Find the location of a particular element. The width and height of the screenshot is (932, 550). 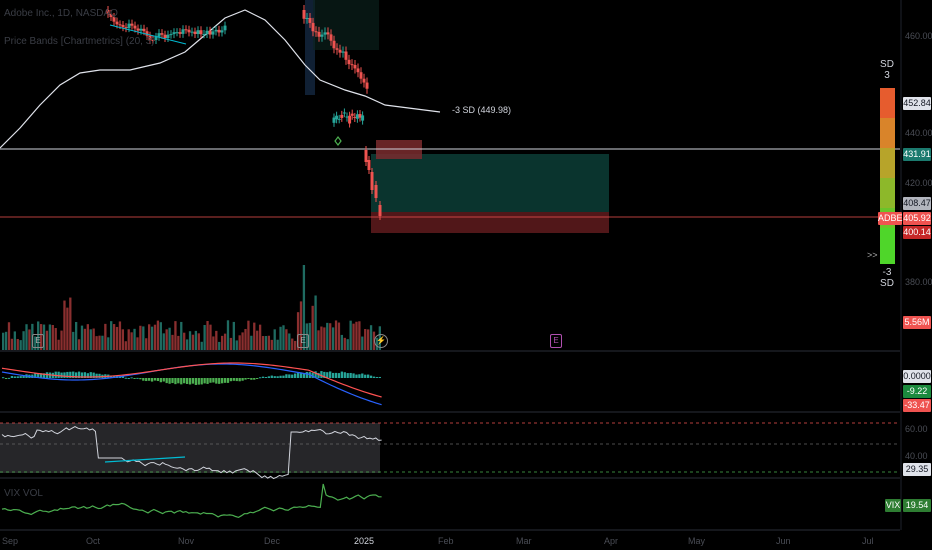

highlight-column is located at coordinates (346, 25).